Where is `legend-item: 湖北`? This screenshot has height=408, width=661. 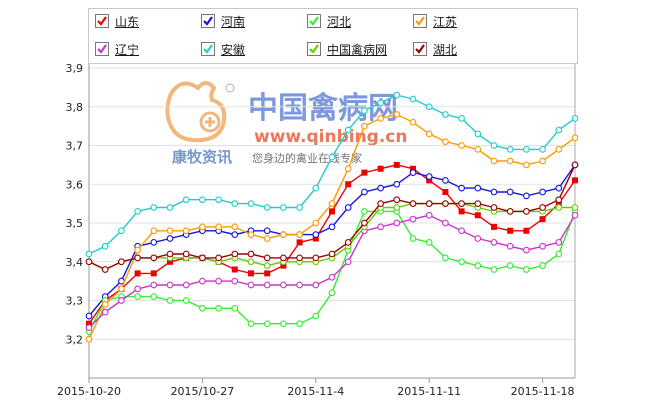
legend-item: 湖北 is located at coordinates (435, 49).